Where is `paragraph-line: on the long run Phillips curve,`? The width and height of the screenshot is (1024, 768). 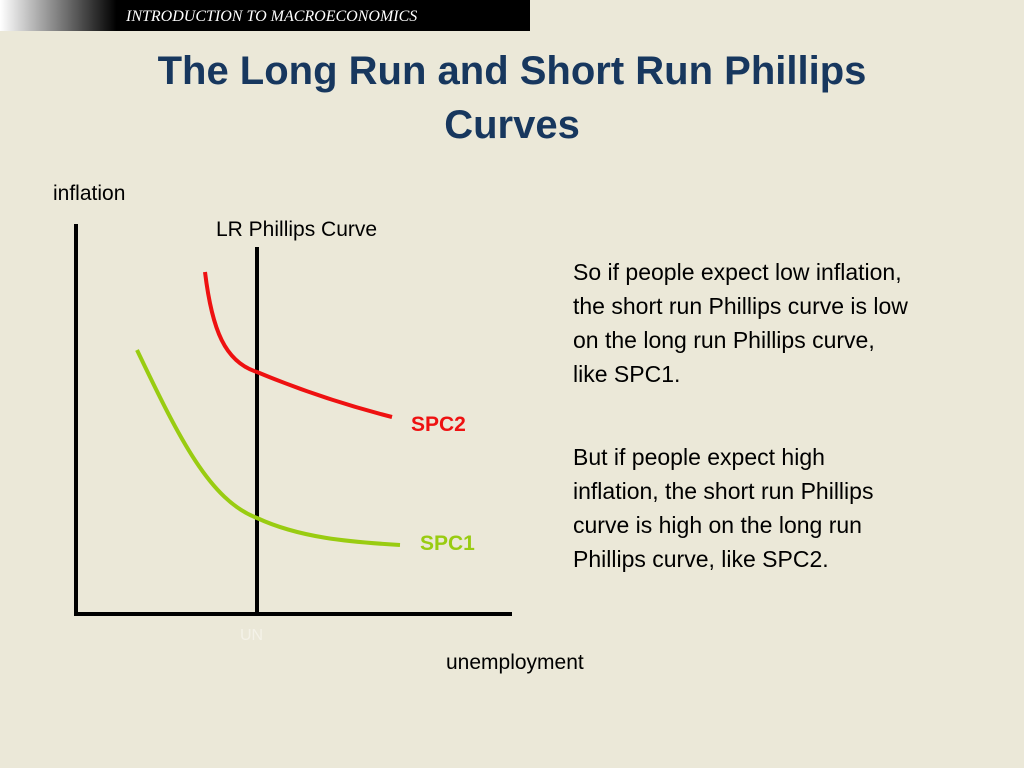 paragraph-line: on the long run Phillips curve, is located at coordinates (724, 340).